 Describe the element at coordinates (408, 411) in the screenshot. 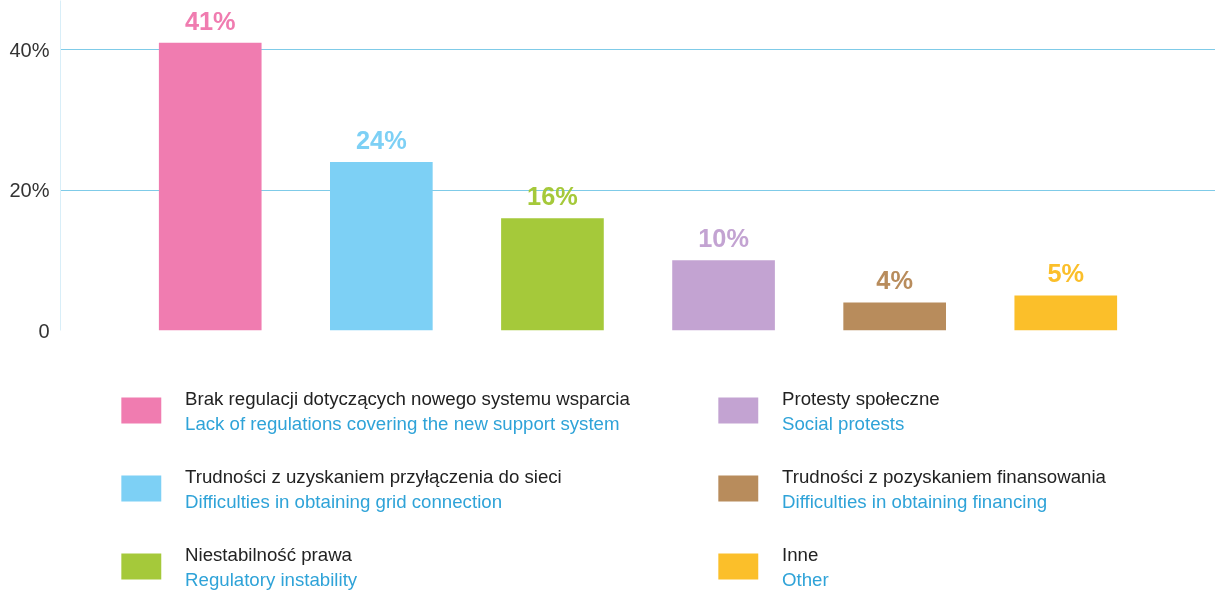

I see `legend-label: Brak regulacji dotyczących nowego systemu wsparcia Lack of regulations covering the new support system` at that location.